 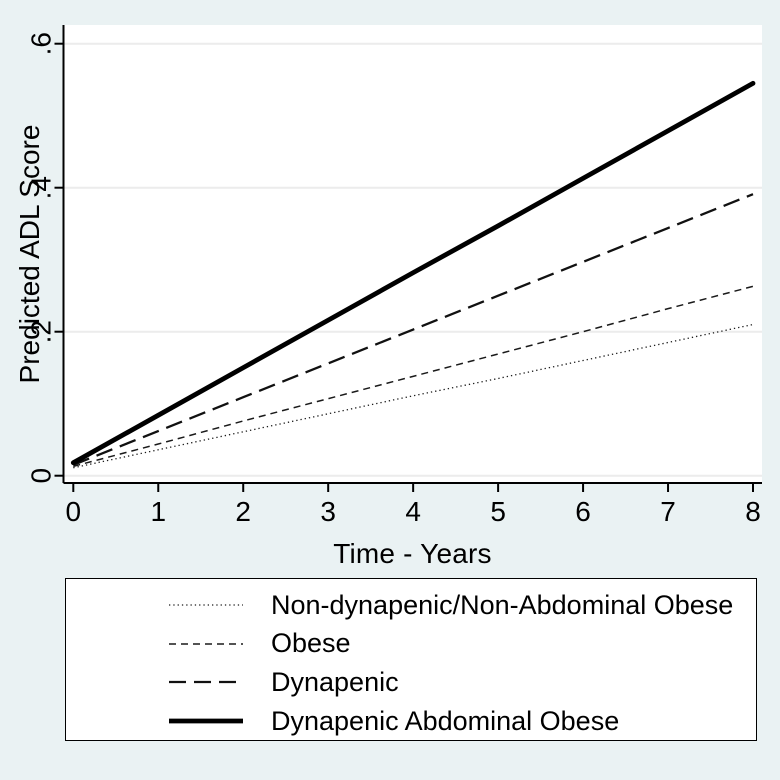 What do you see at coordinates (206, 644) in the screenshot?
I see `legend-swatch-short-dash` at bounding box center [206, 644].